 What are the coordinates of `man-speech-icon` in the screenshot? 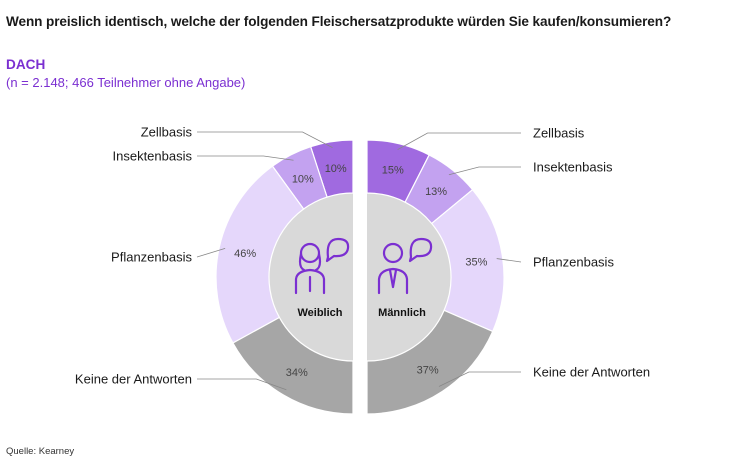 It's located at (405, 266).